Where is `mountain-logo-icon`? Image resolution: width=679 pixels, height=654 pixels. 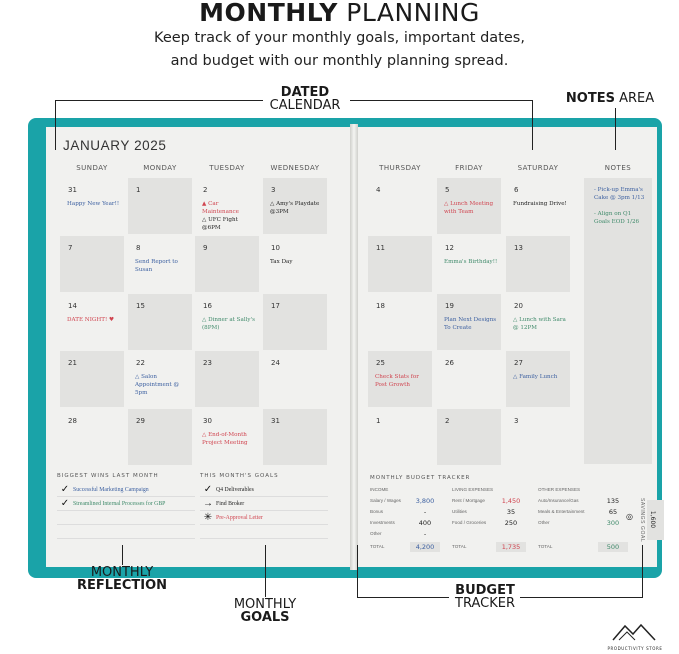
mountain-logo-icon is located at coordinates (634, 632).